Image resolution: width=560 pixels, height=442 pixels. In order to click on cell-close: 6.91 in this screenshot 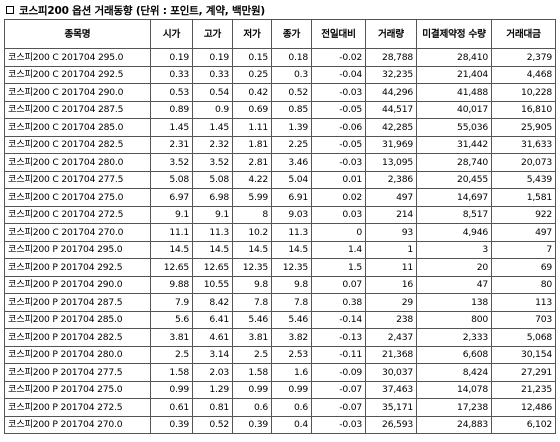, I will do `click(291, 197)`.